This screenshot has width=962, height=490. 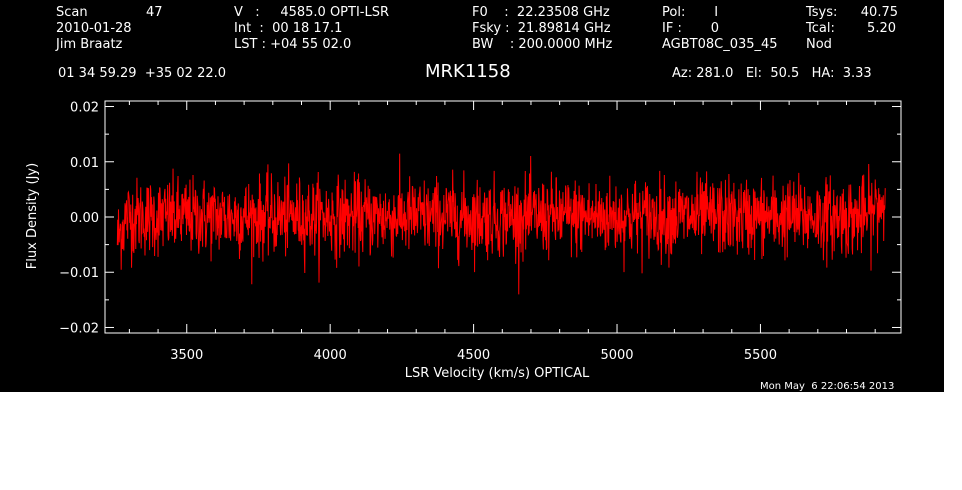 What do you see at coordinates (720, 44) in the screenshot?
I see `project-id: AGBT08C_035_45` at bounding box center [720, 44].